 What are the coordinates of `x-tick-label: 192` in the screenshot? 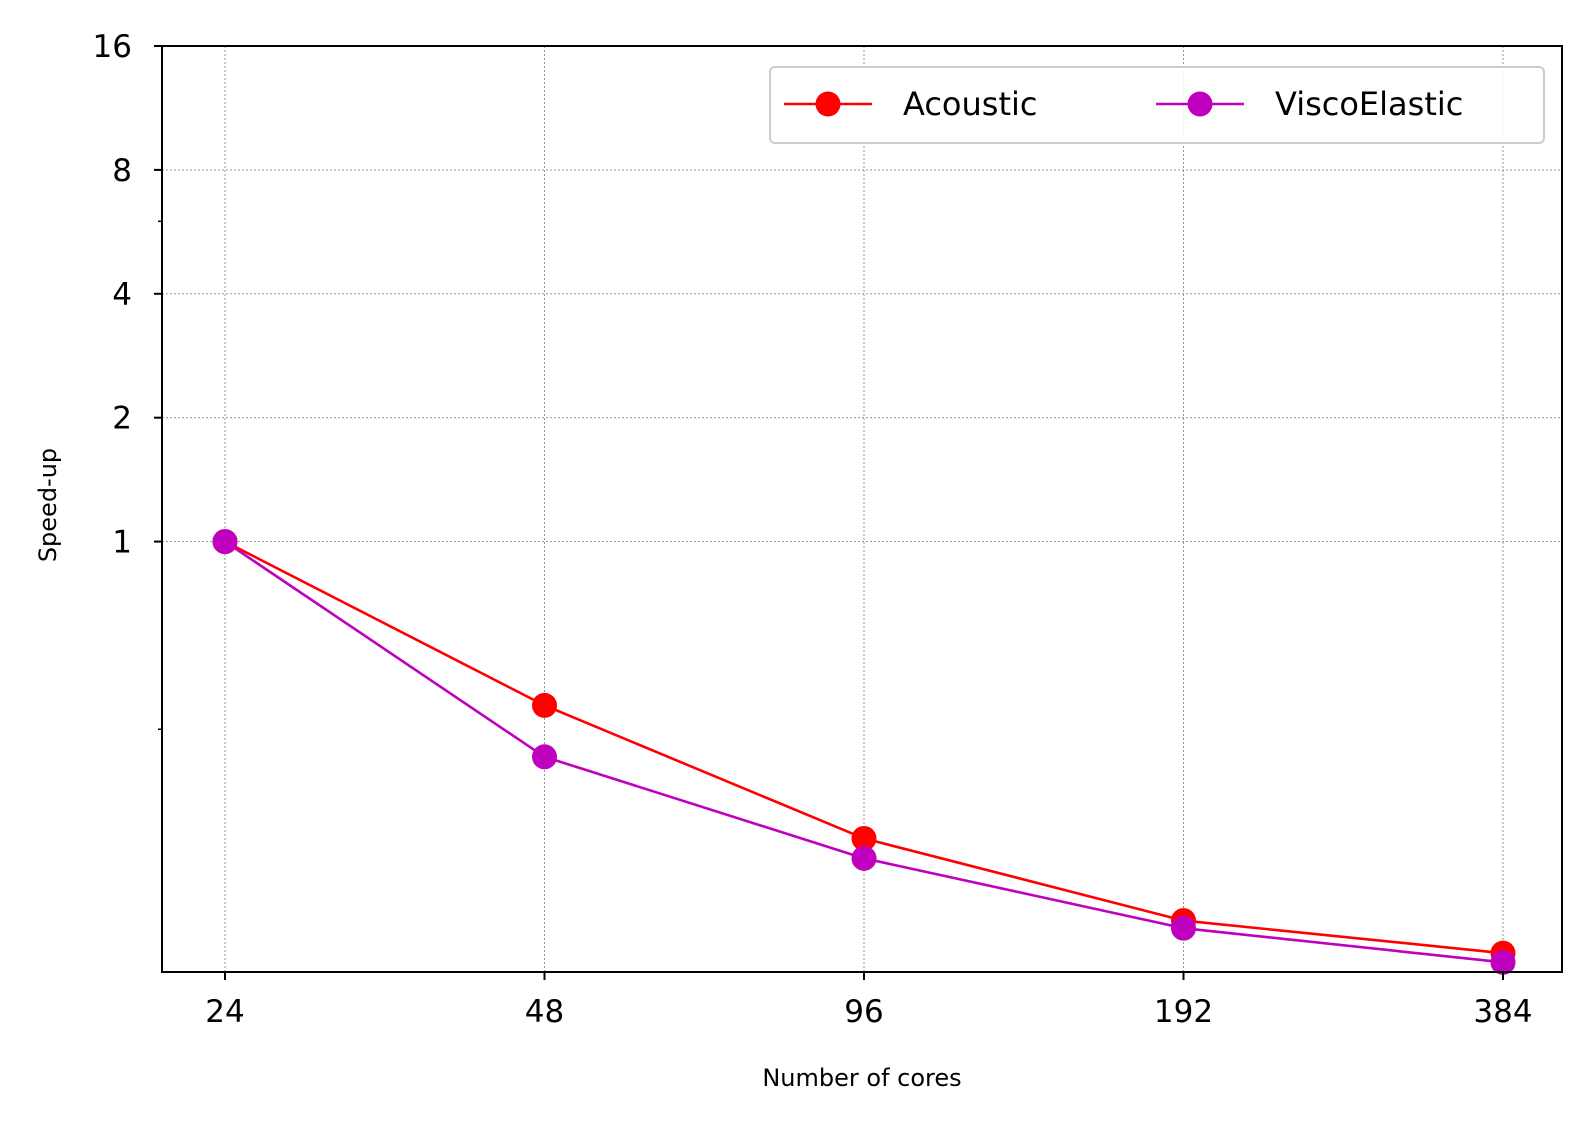 It's located at (1183, 1012).